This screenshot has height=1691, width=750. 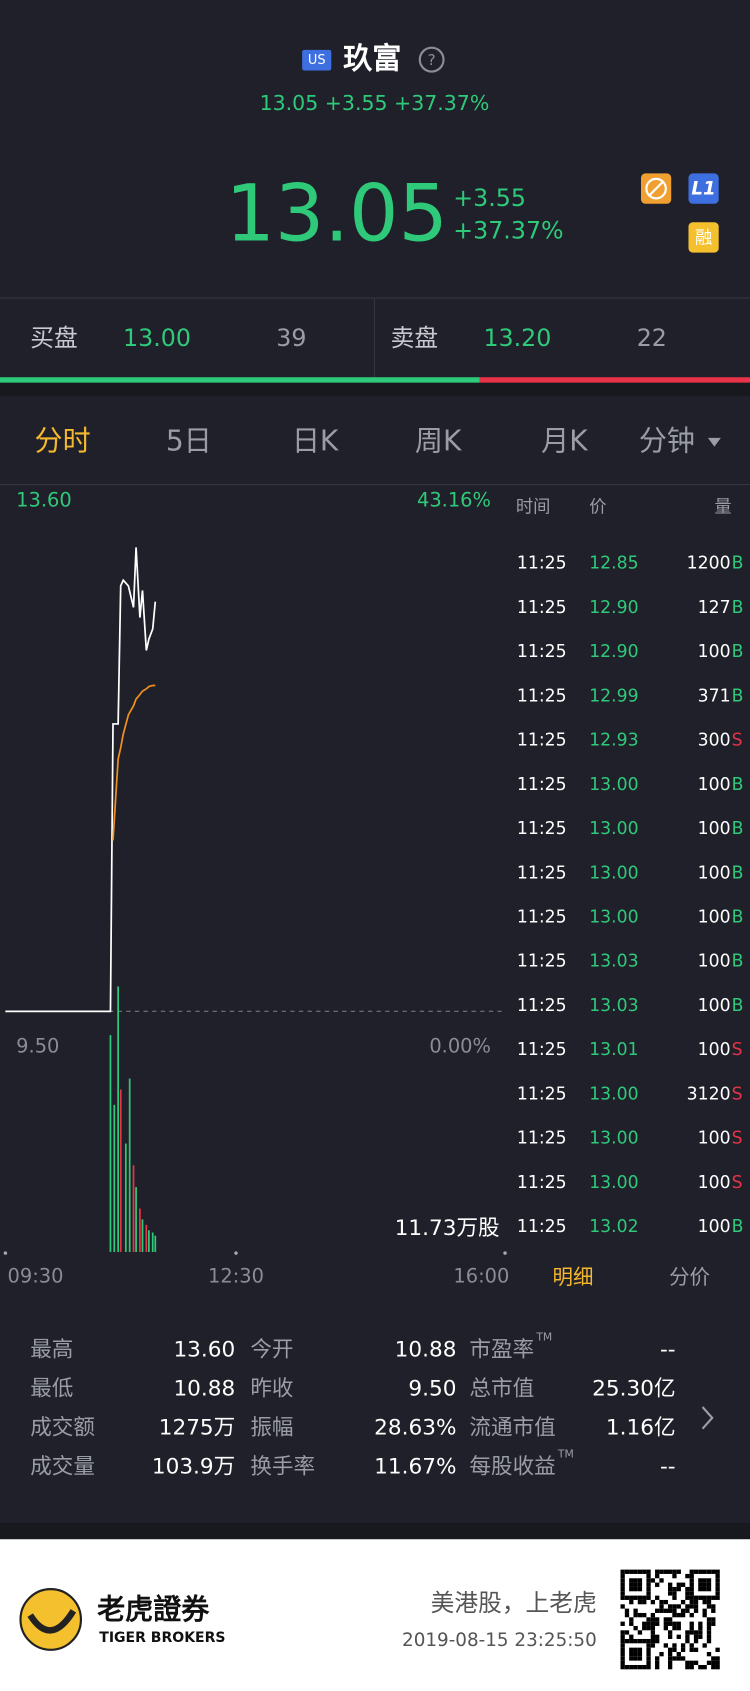 I want to click on help-icon, so click(x=431, y=59).